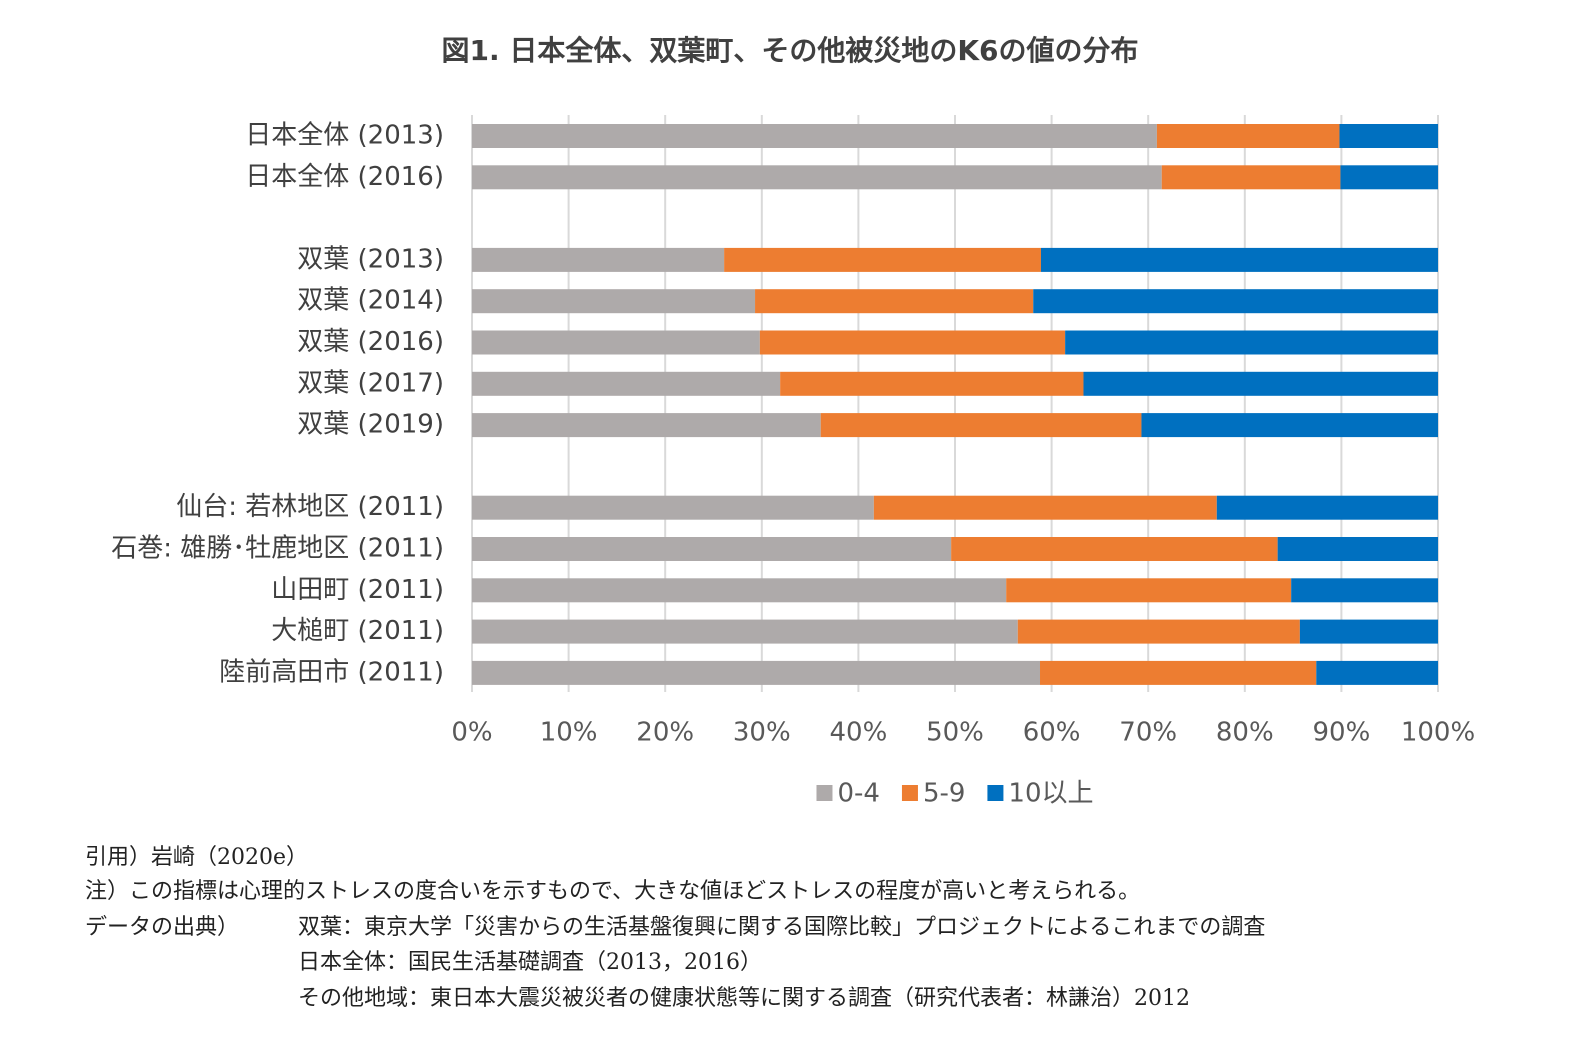 The height and width of the screenshot is (1062, 1573). What do you see at coordinates (1245, 733) in the screenshot?
I see `x-tick-label: 80%` at bounding box center [1245, 733].